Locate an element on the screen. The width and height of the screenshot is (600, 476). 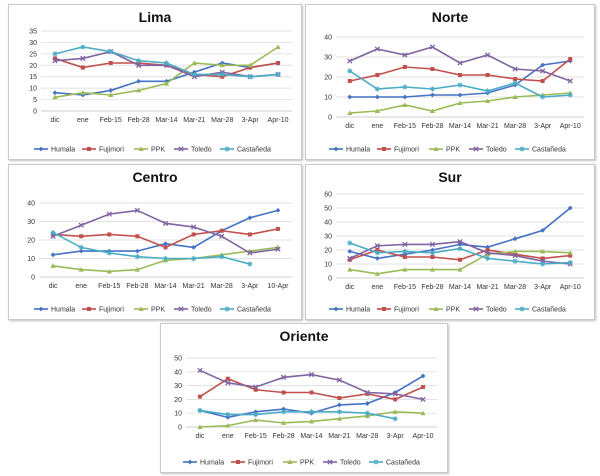
y-tick-label: 40 is located at coordinates (328, 223).